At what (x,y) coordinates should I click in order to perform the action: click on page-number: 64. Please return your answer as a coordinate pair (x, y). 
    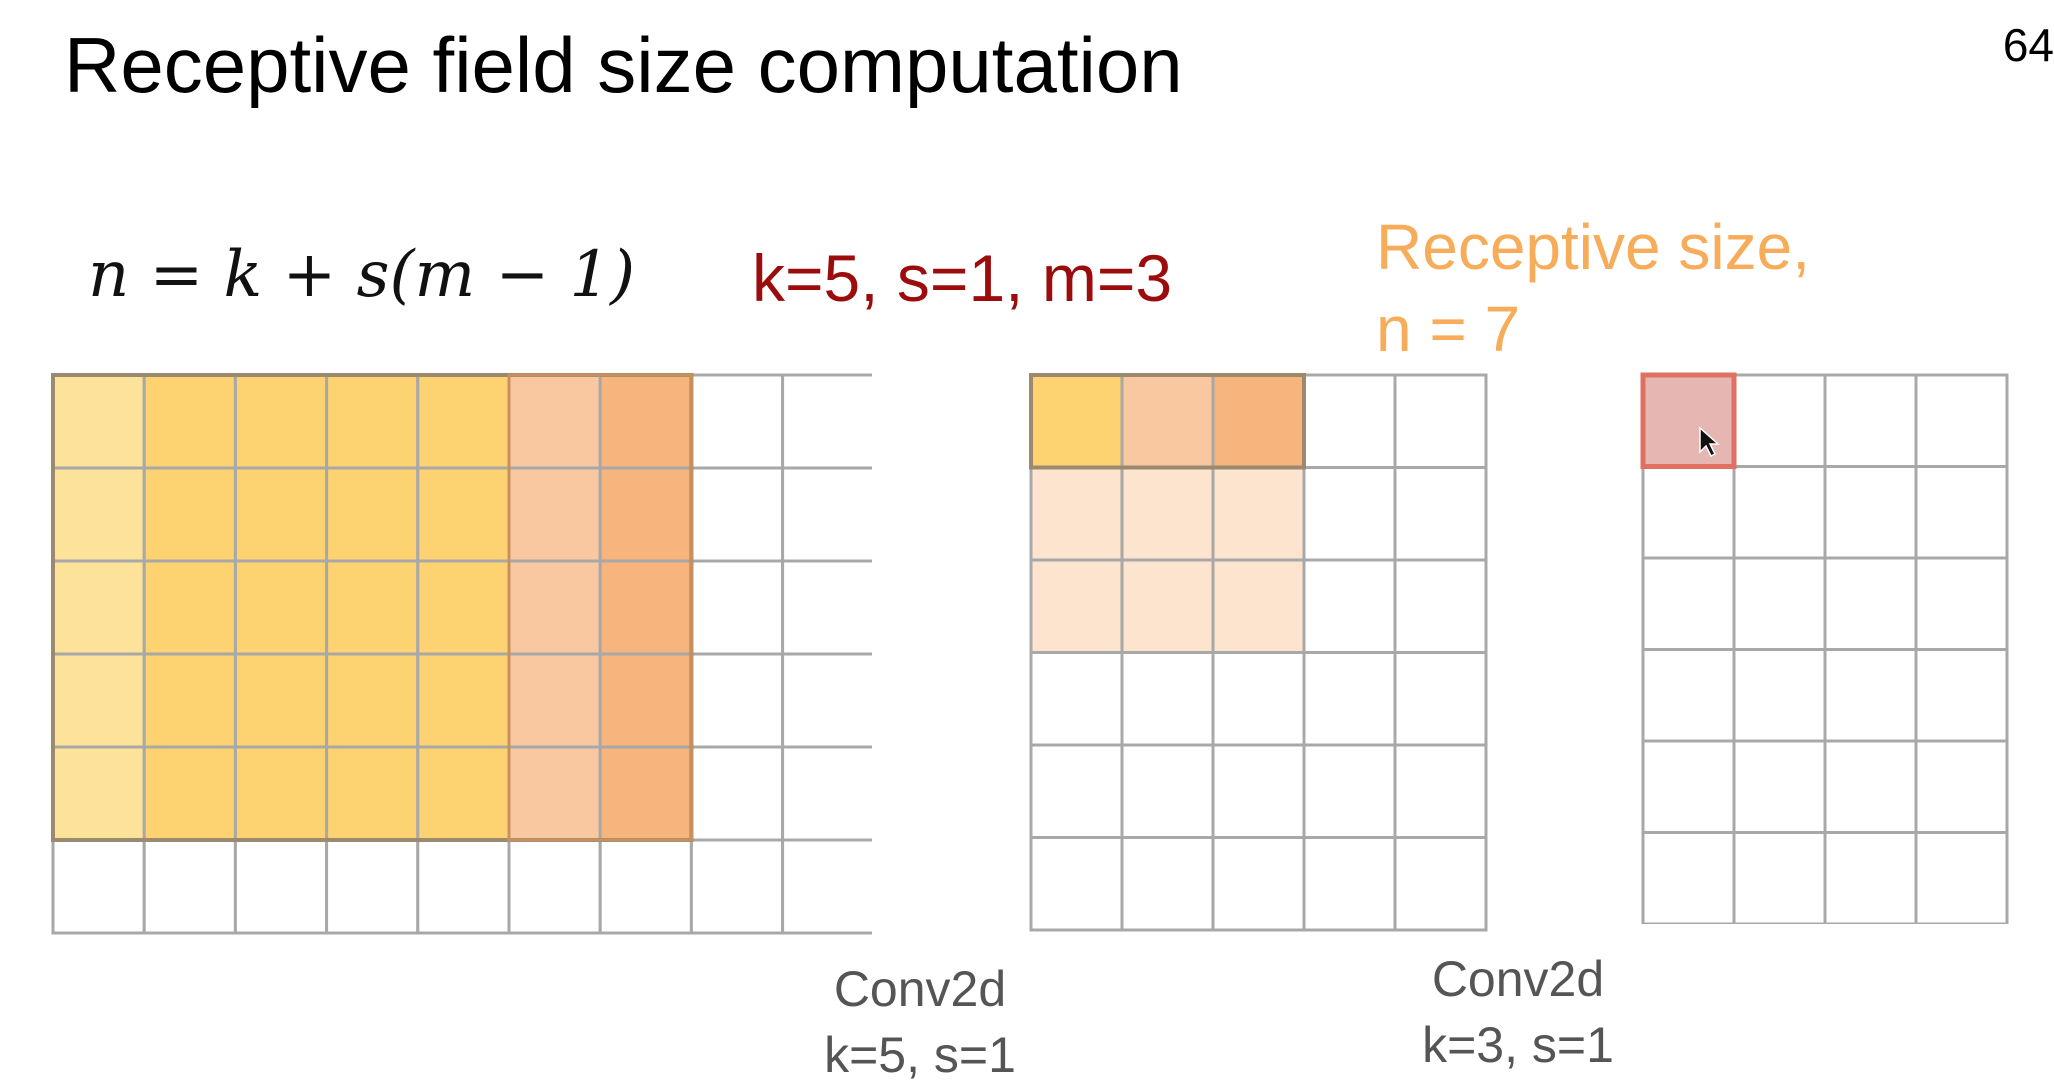
    Looking at the image, I should click on (2028, 45).